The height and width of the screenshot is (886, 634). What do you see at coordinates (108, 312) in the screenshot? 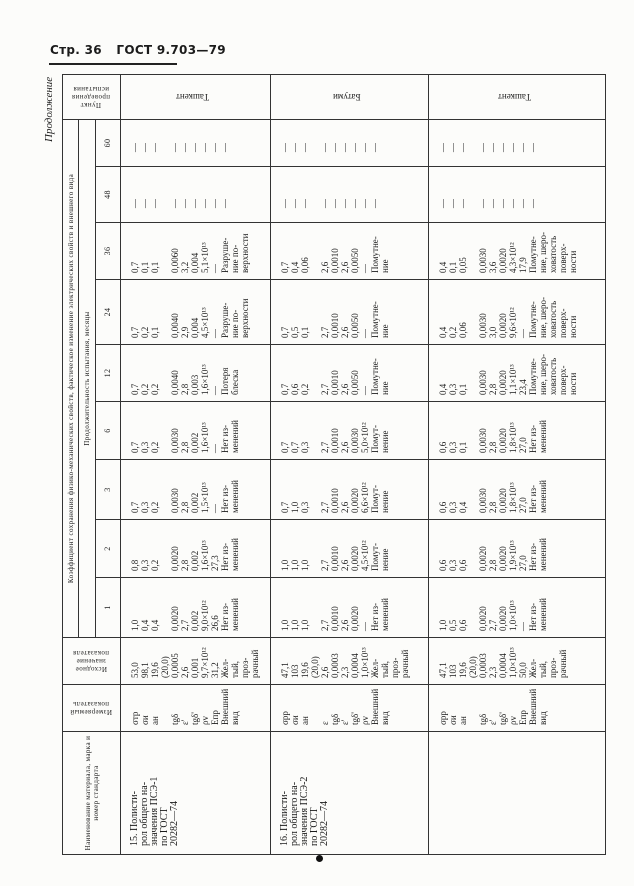
I see `header-month-24: 24` at bounding box center [108, 312].